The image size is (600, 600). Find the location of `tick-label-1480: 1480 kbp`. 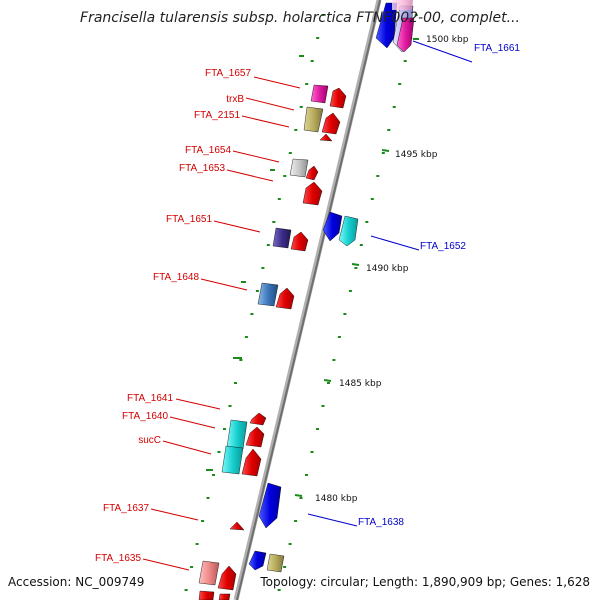

tick-label-1480: 1480 kbp is located at coordinates (336, 499).